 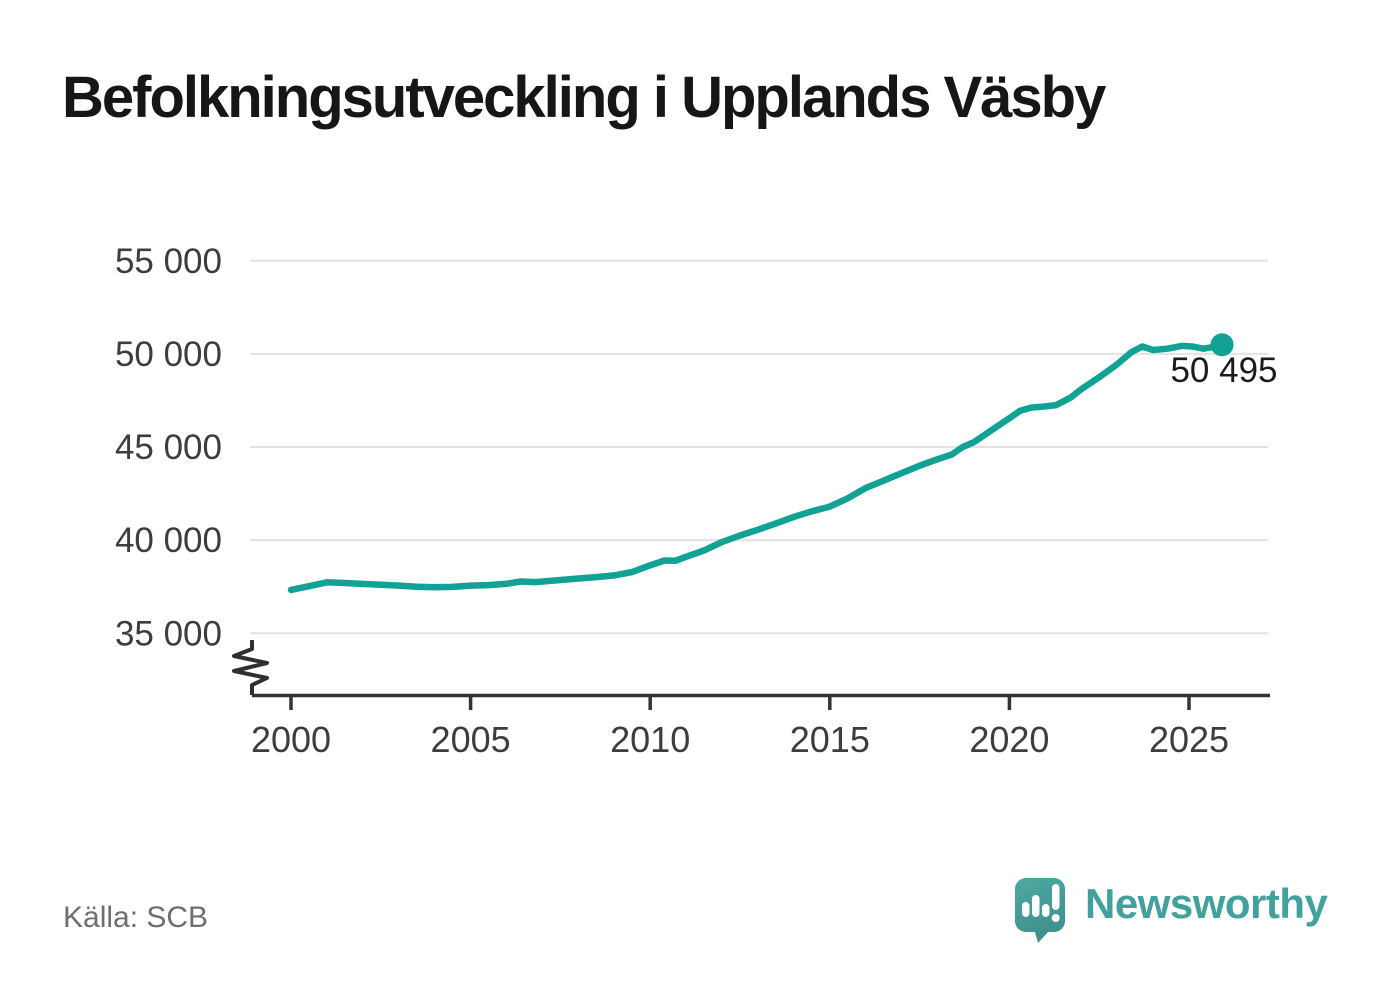 What do you see at coordinates (830, 739) in the screenshot?
I see `x-axis-tick-label: 2015` at bounding box center [830, 739].